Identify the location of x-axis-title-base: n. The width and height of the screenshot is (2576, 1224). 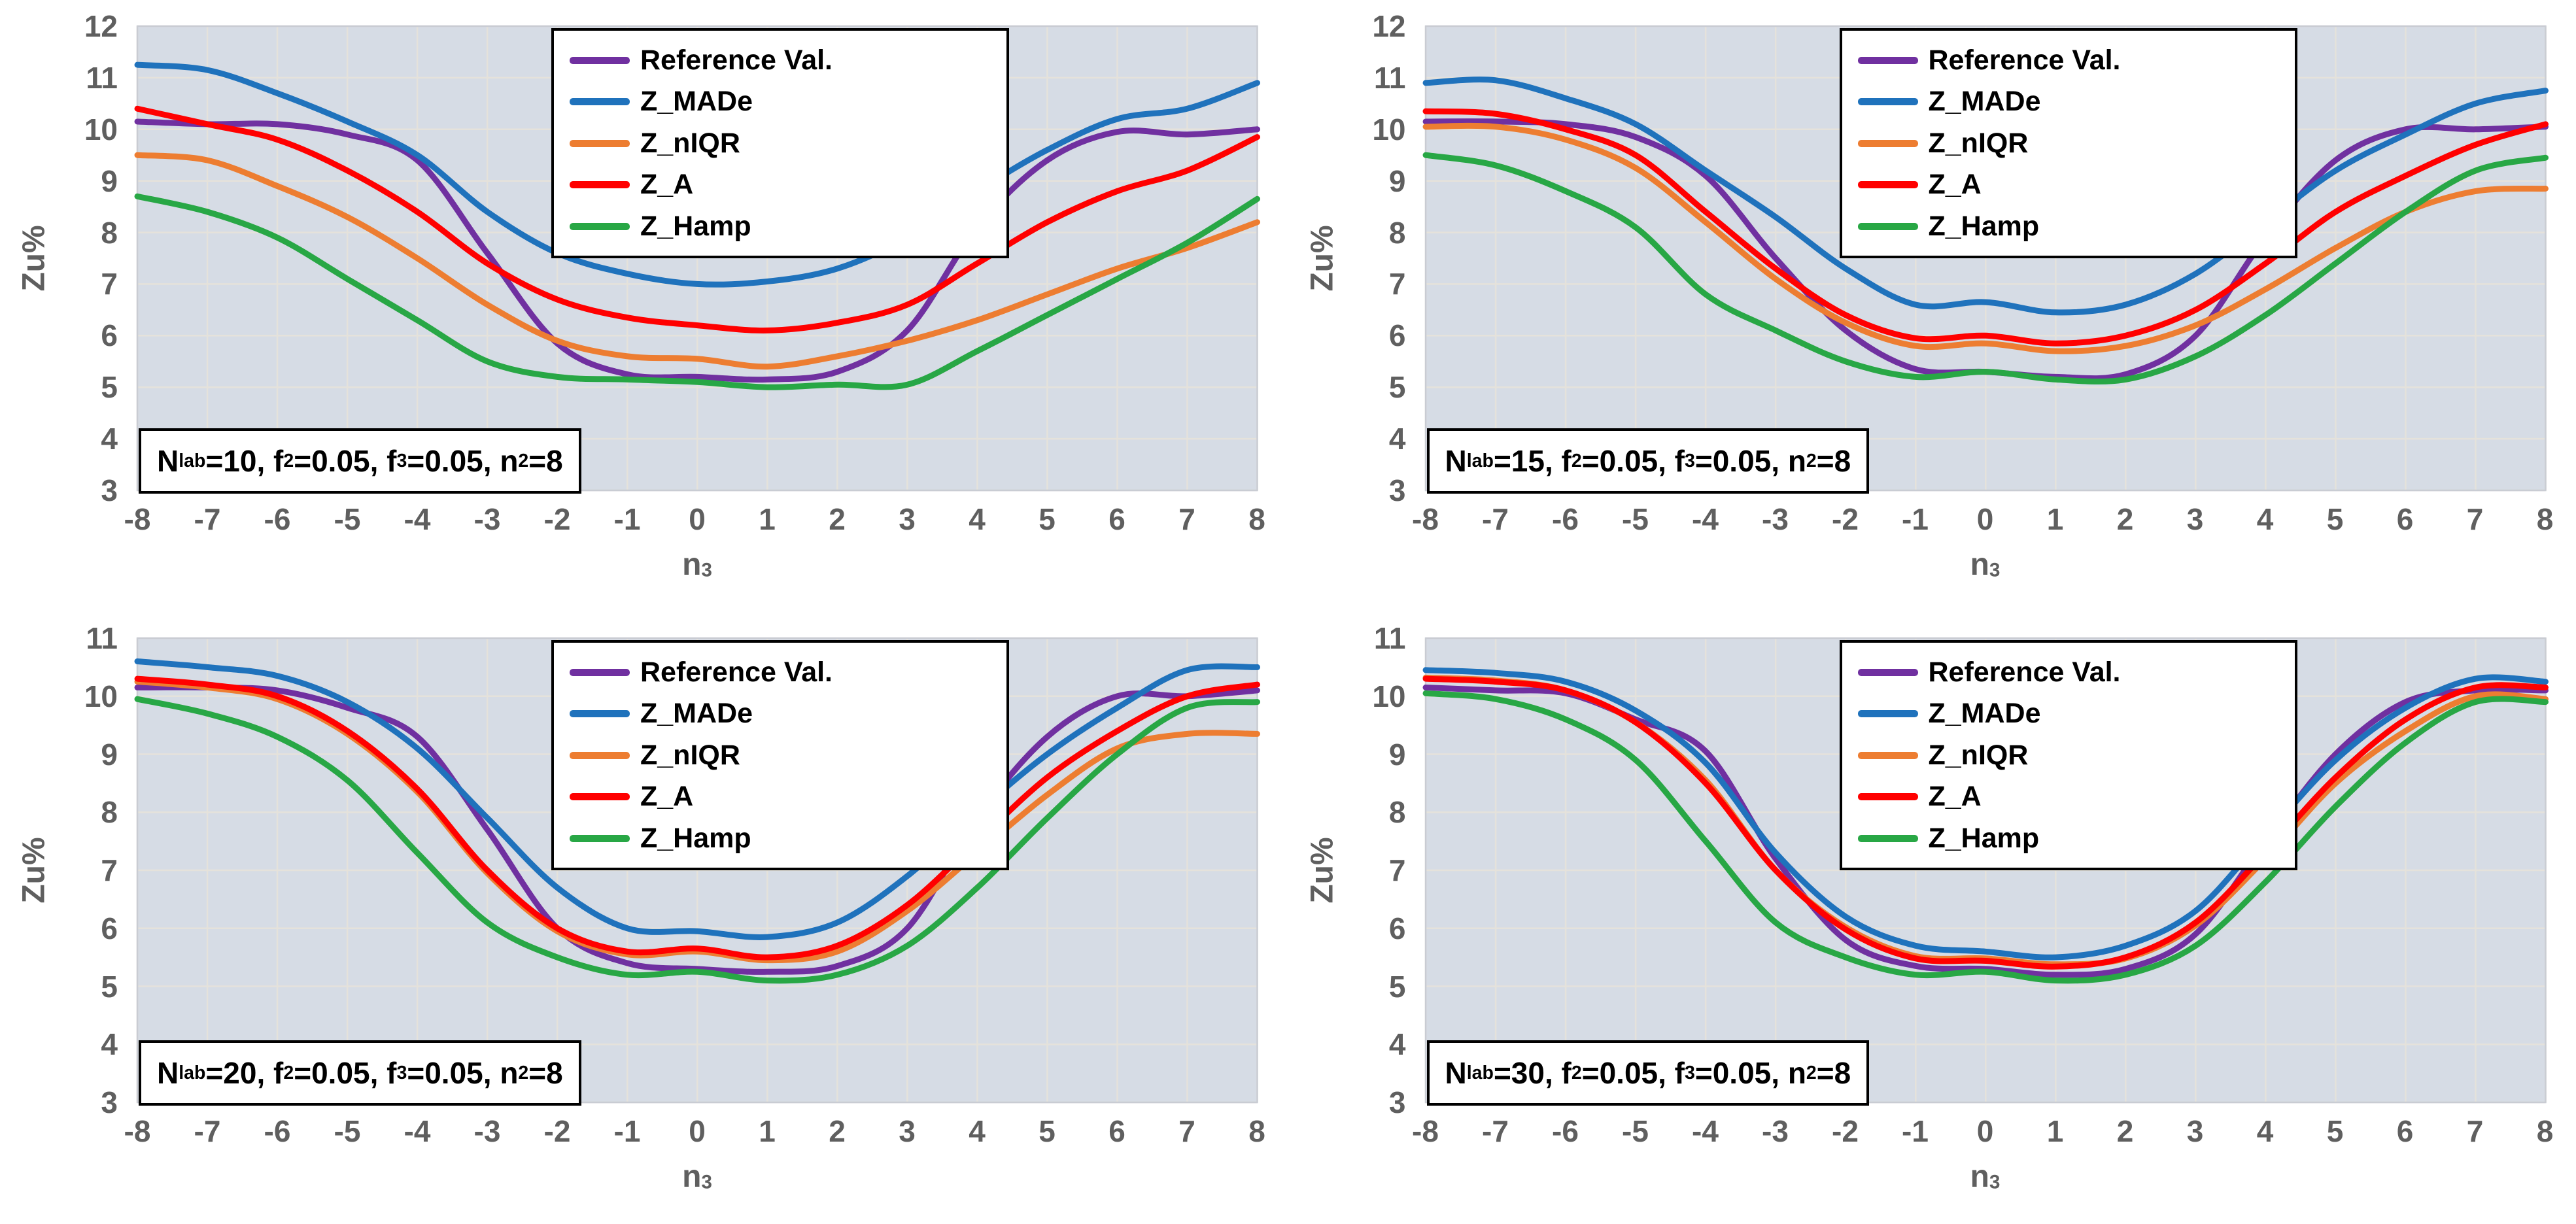
(692, 1176).